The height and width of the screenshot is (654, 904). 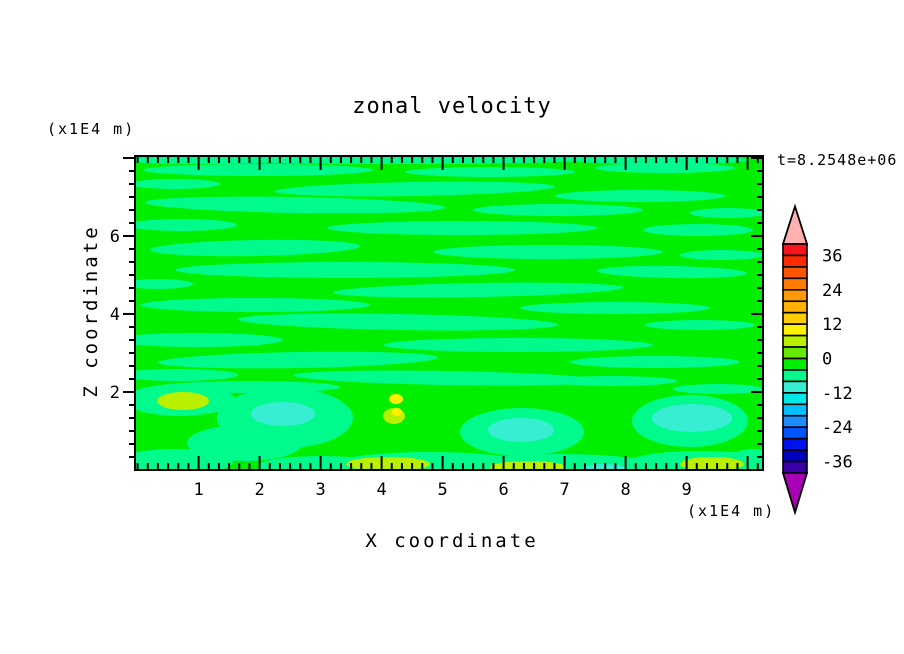 I want to click on x-tick-label: 5, so click(x=442, y=490).